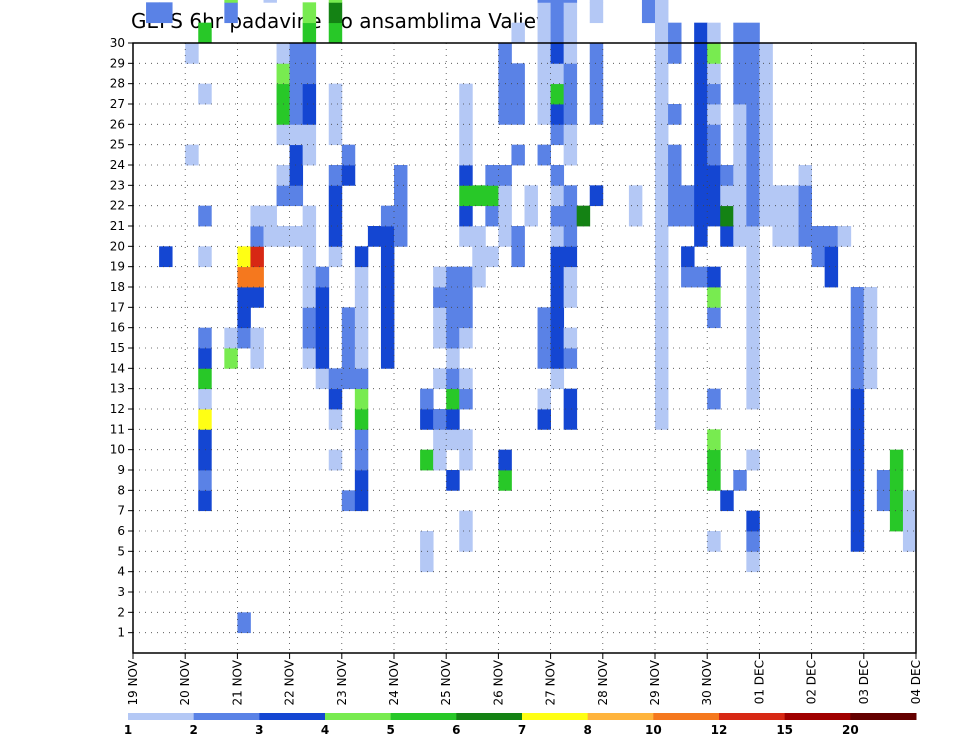 Image resolution: width=960 pixels, height=742 pixels. What do you see at coordinates (121, 511) in the screenshot?
I see `y-tick-label: 7` at bounding box center [121, 511].